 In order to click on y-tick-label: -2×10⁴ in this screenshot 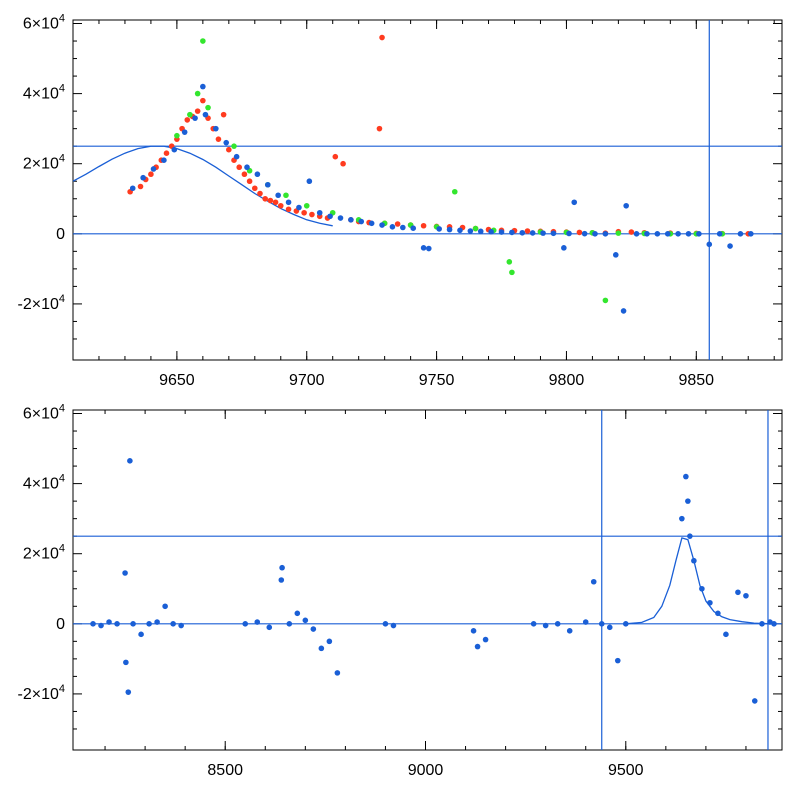, I will do `click(42, 303)`.